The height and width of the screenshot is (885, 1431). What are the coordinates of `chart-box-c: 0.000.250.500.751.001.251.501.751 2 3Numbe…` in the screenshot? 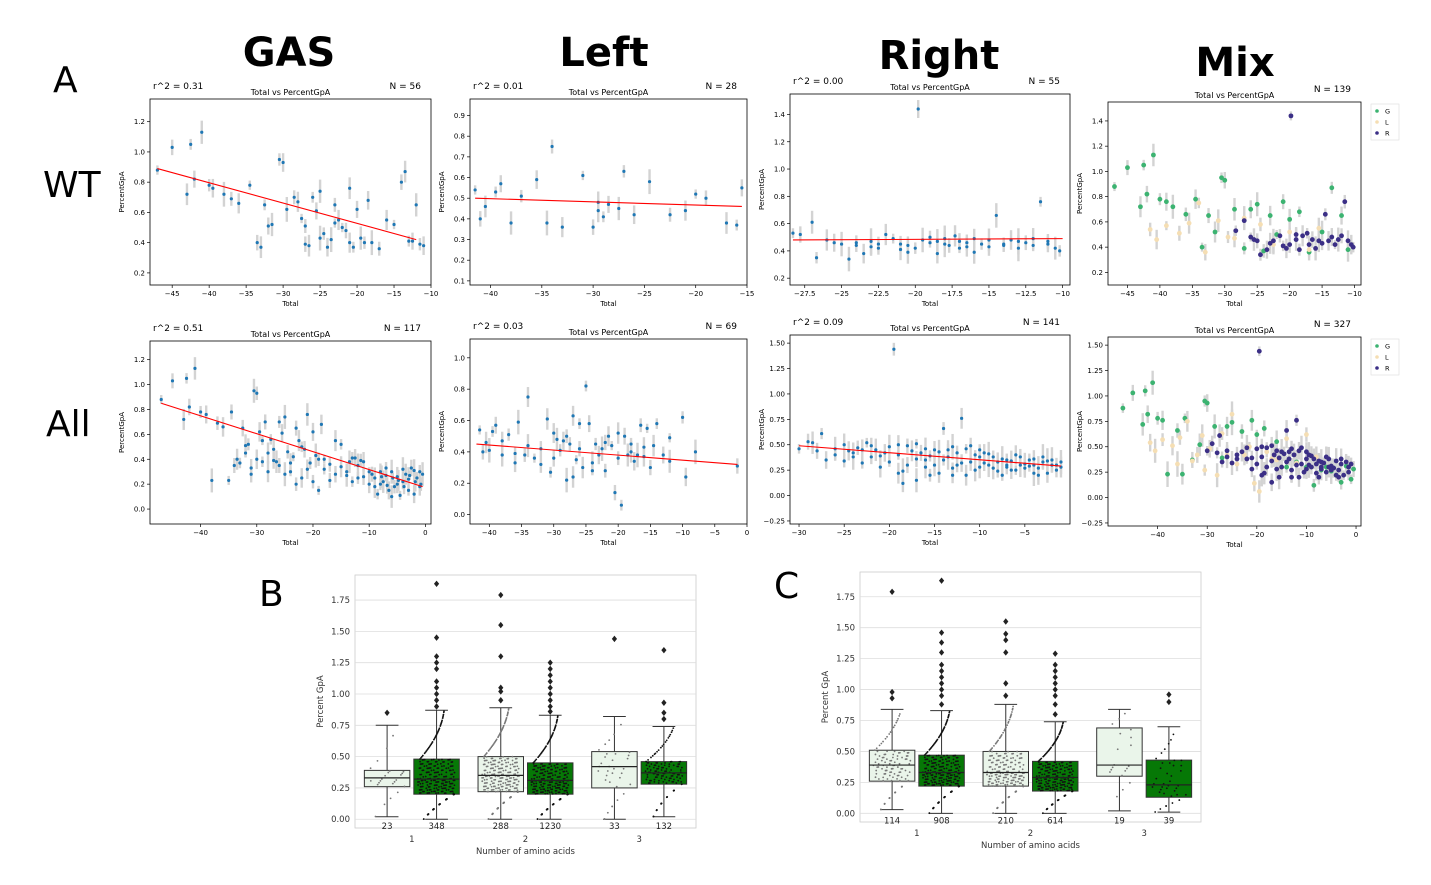 It's located at (1011, 711).